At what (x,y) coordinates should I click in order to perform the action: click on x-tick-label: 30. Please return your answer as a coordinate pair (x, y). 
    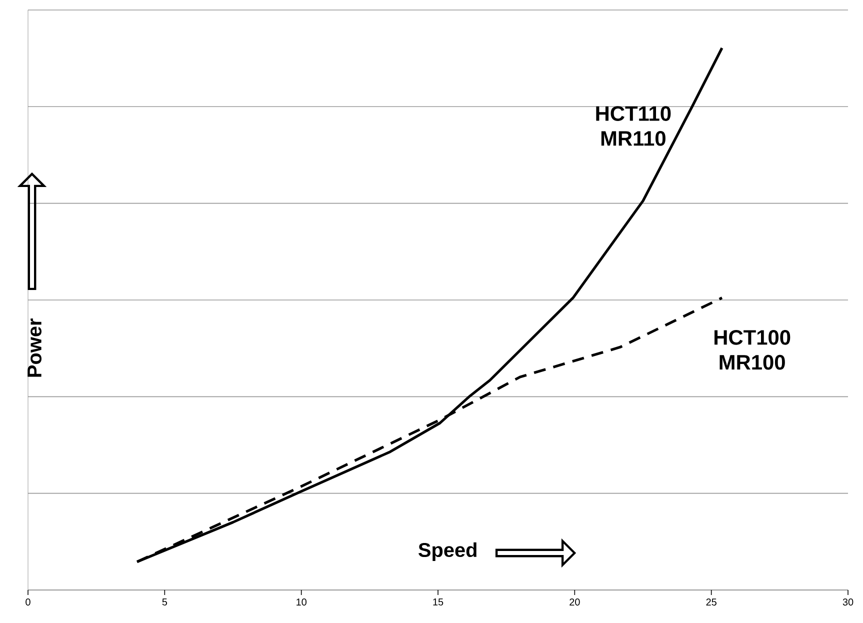
    Looking at the image, I should click on (848, 602).